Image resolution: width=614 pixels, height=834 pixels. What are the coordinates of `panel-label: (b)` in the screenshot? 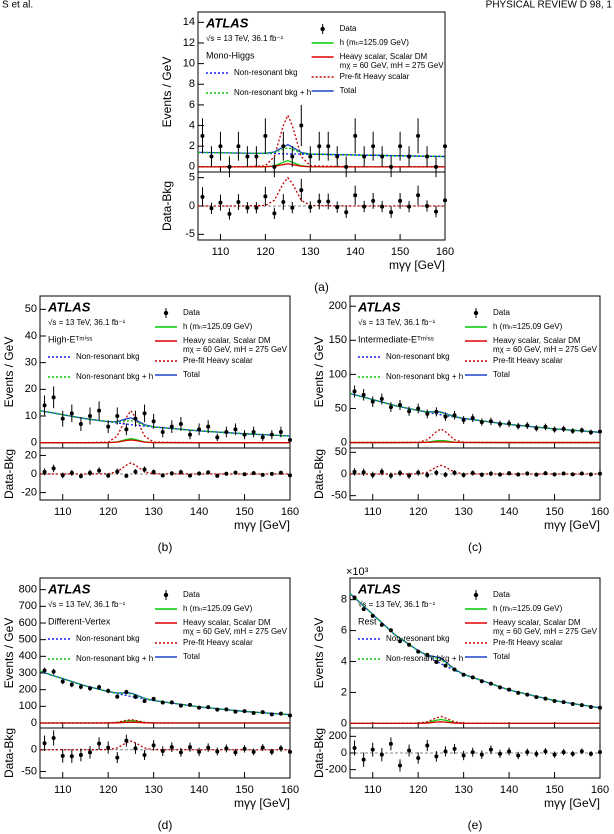 It's located at (165, 547).